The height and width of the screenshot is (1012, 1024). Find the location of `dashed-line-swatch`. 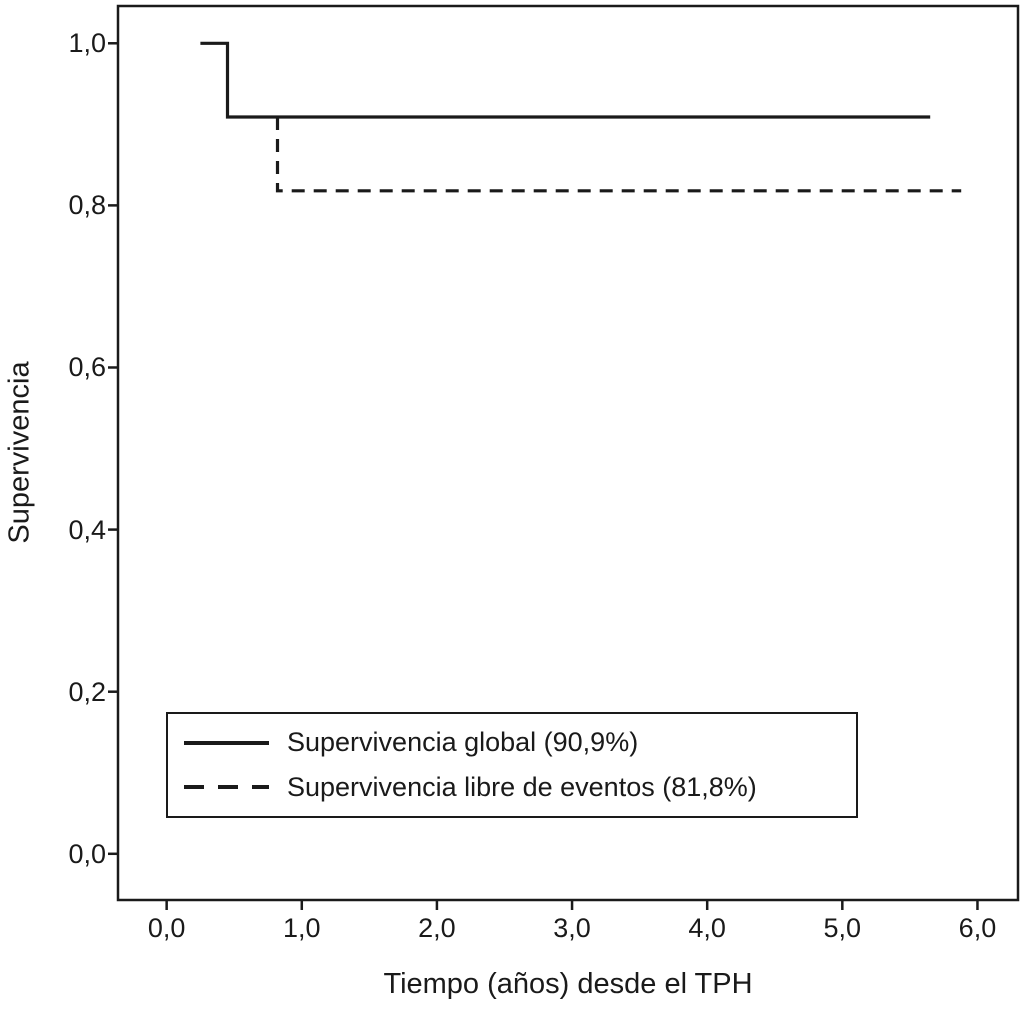

dashed-line-swatch is located at coordinates (226, 787).